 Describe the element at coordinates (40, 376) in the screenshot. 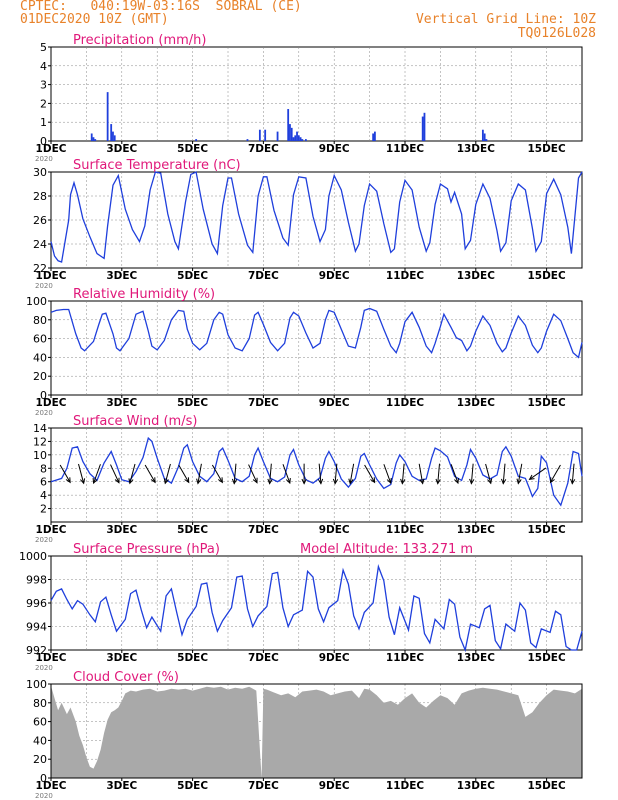

I see `rh-ytick-label: 20` at that location.